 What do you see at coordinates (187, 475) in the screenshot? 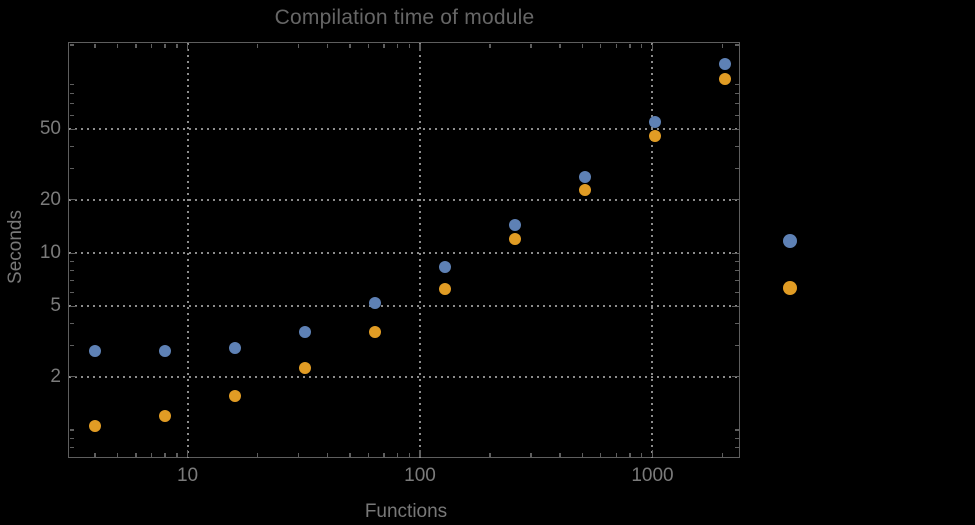
I see `x-tick-label: 10` at bounding box center [187, 475].